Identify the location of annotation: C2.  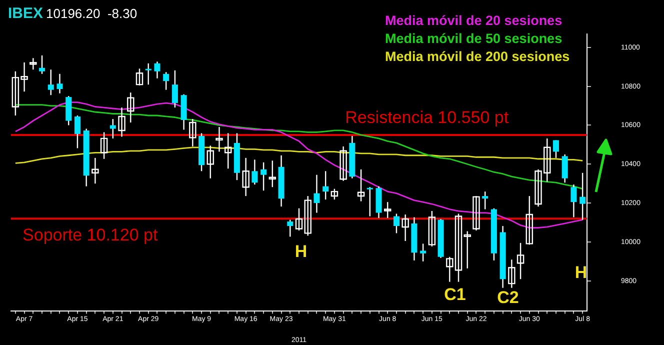
(508, 297).